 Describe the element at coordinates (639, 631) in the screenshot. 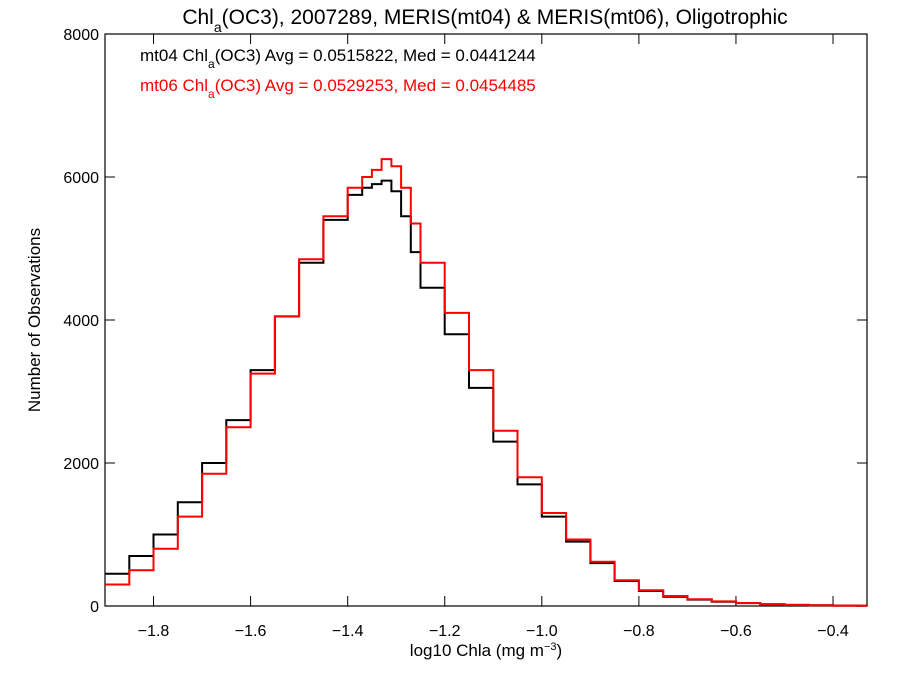

I see `x-tick-label: −0.8` at that location.